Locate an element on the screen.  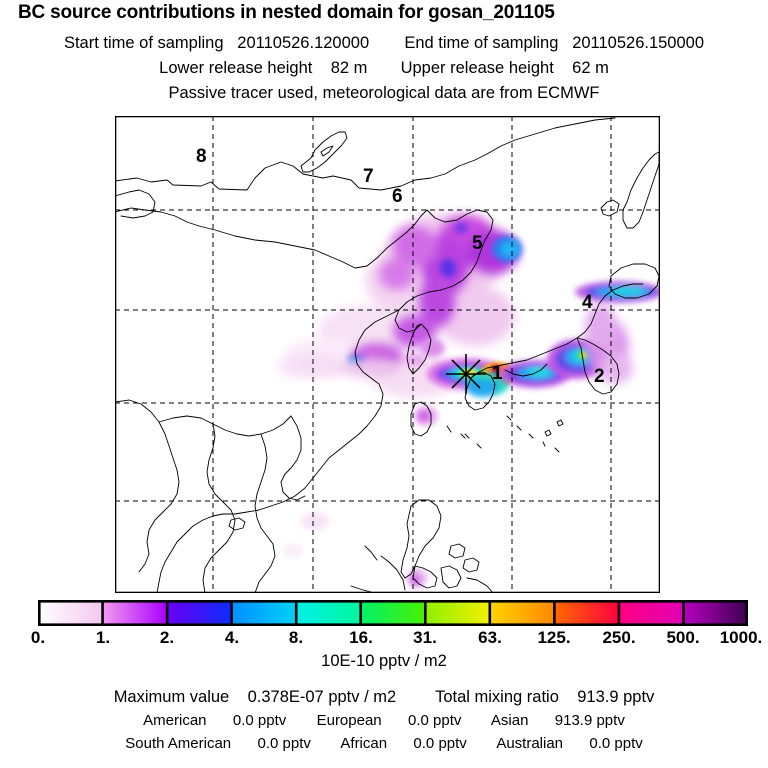
colorbar-tick-1: 1. is located at coordinates (103, 637).